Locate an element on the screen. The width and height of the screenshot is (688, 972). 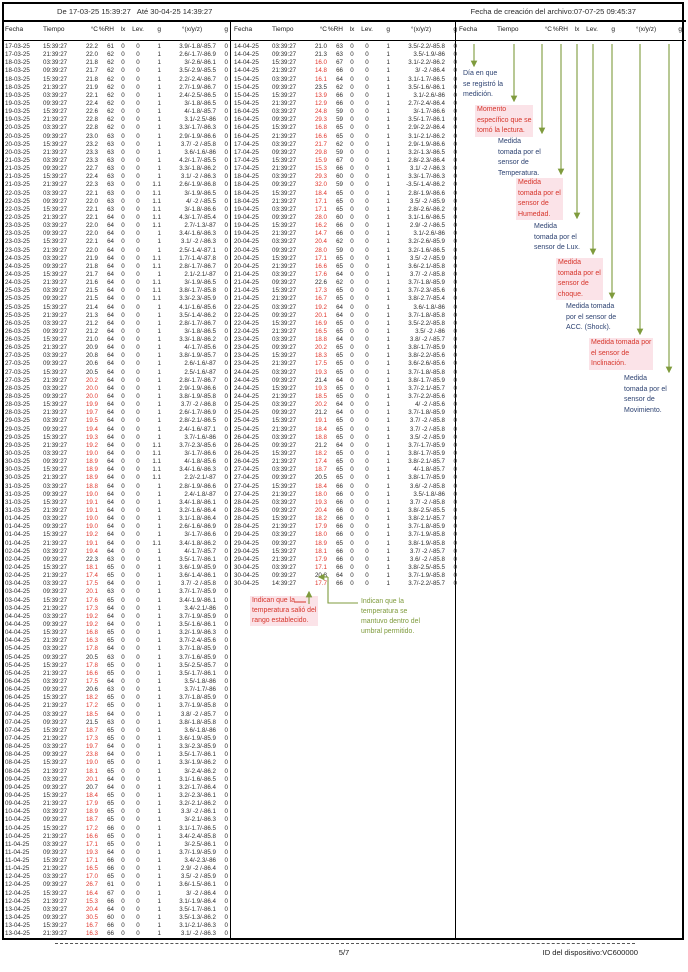
table-row: 08-04-25 15:39:27 19.0 65 0 0 1 3.3/-1.9/-86.2 0 is located at coordinates (116, 763).